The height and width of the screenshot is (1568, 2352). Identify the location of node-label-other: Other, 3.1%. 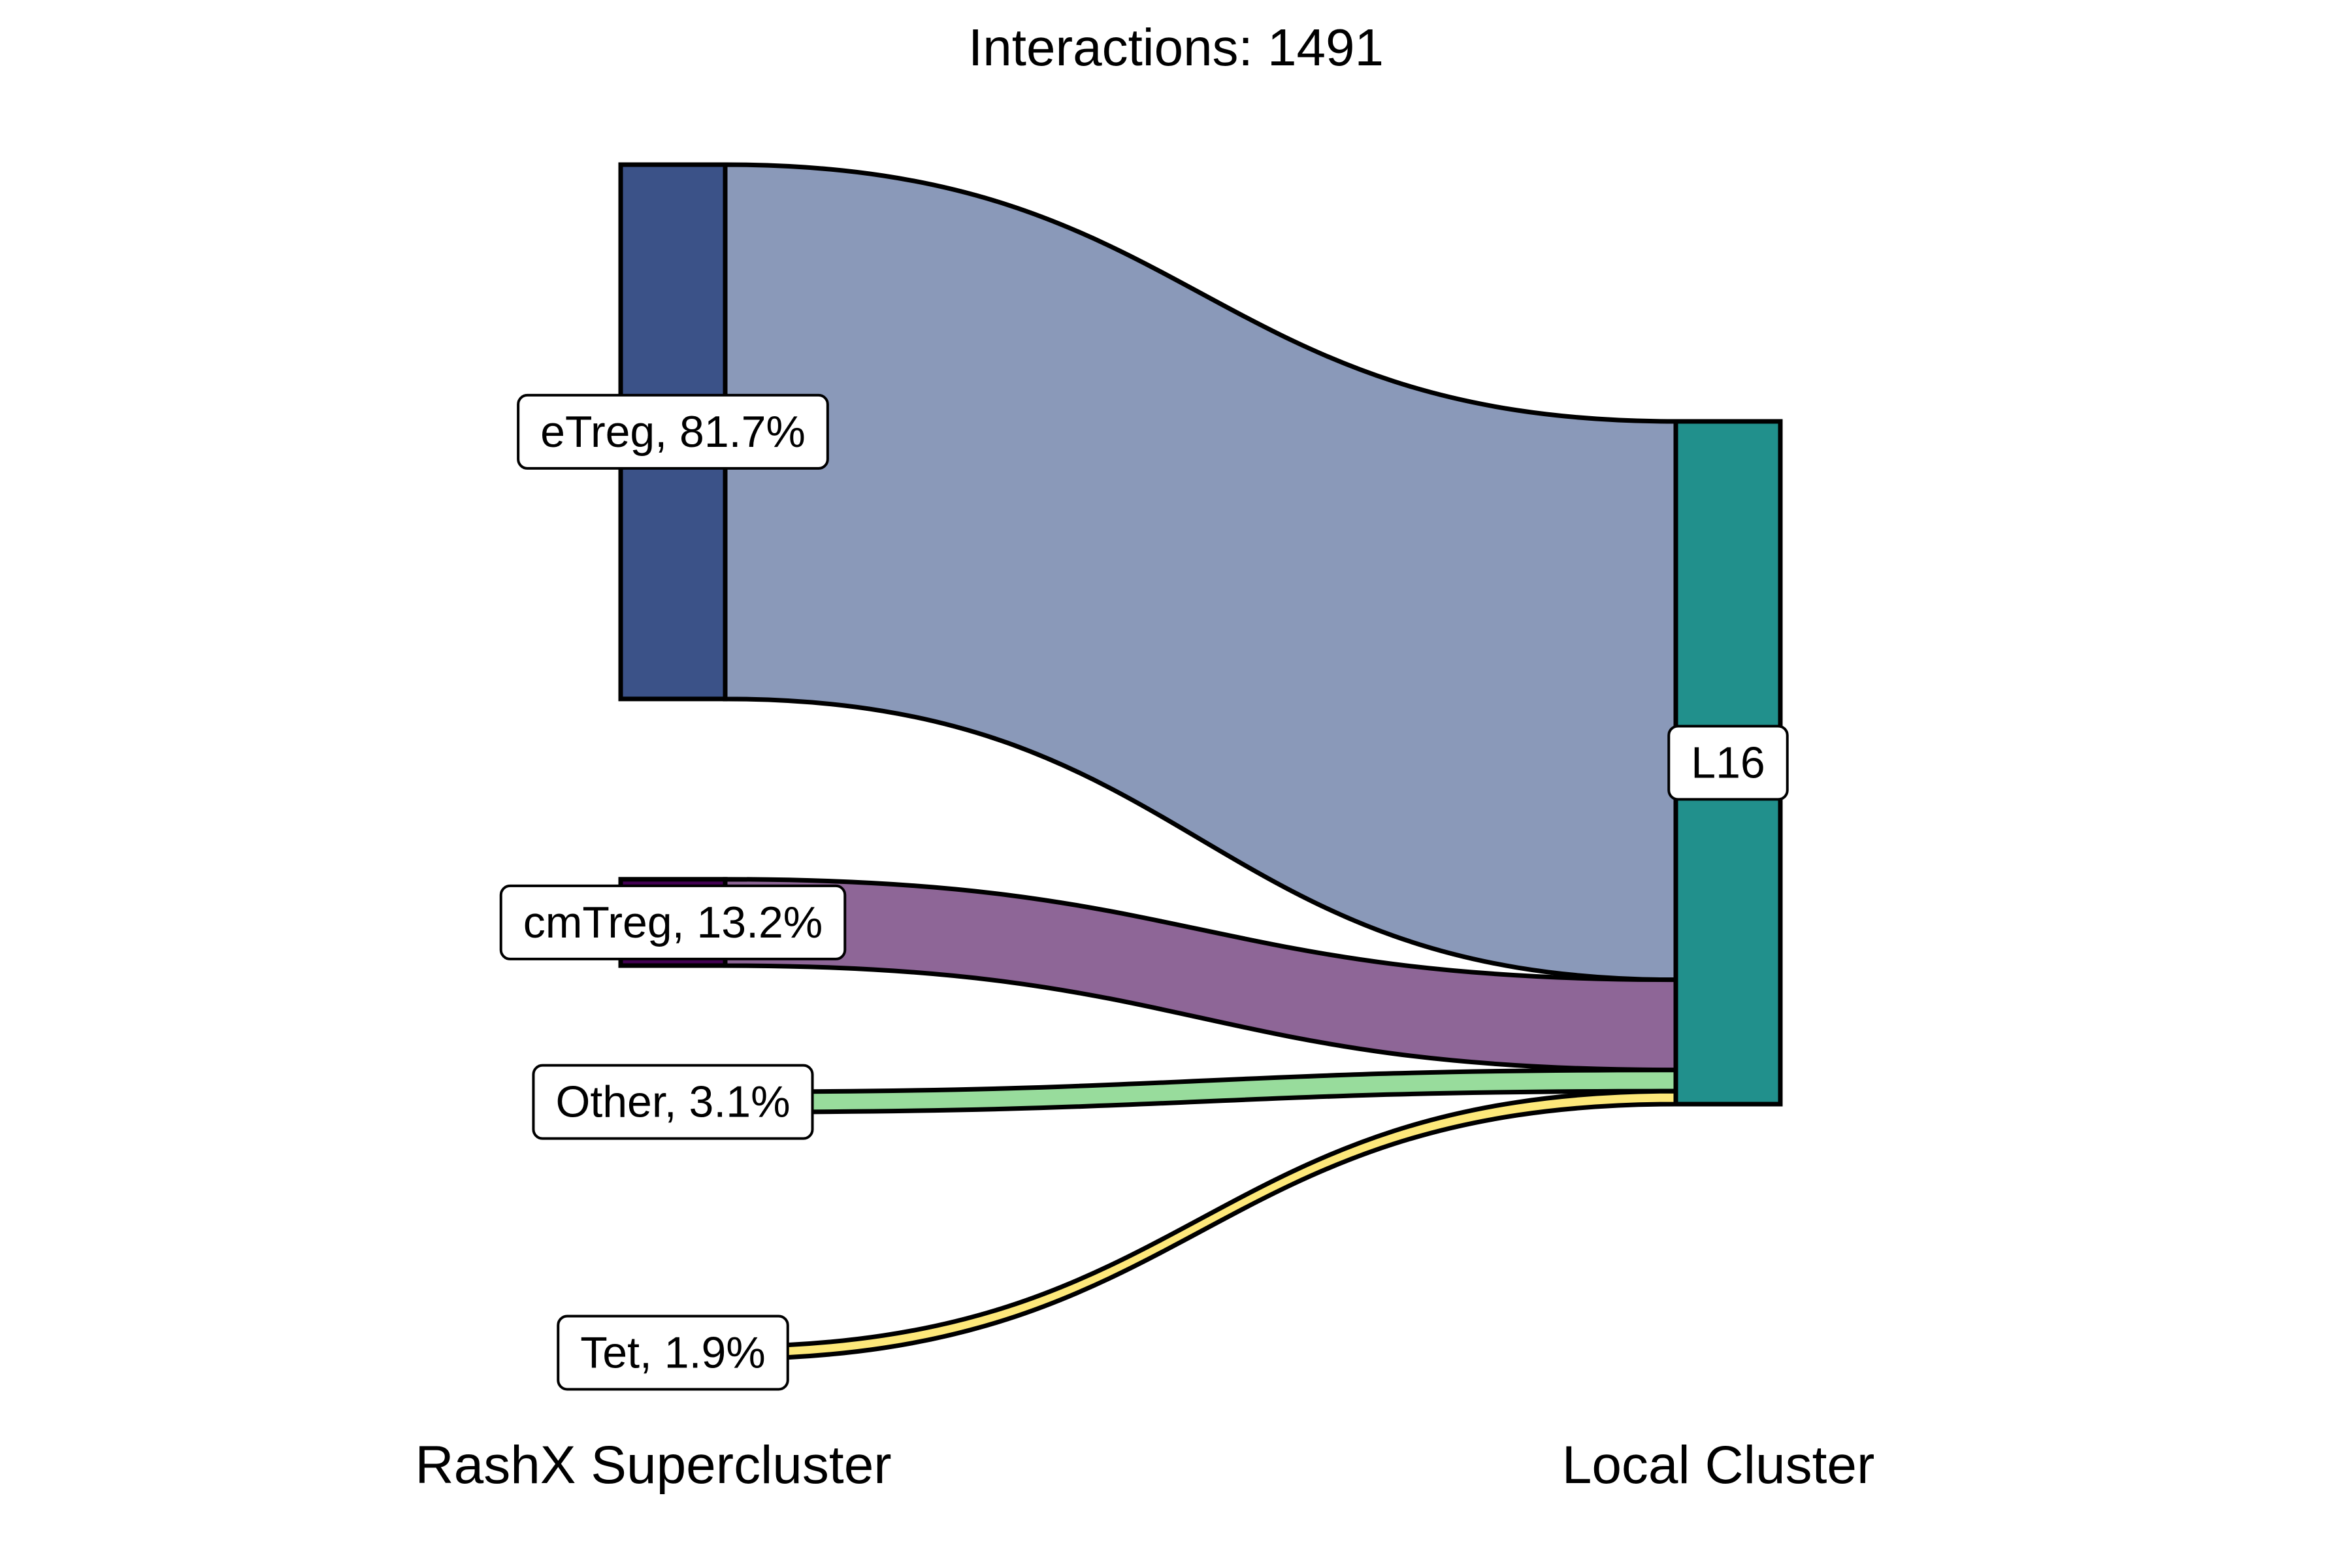
(673, 1102).